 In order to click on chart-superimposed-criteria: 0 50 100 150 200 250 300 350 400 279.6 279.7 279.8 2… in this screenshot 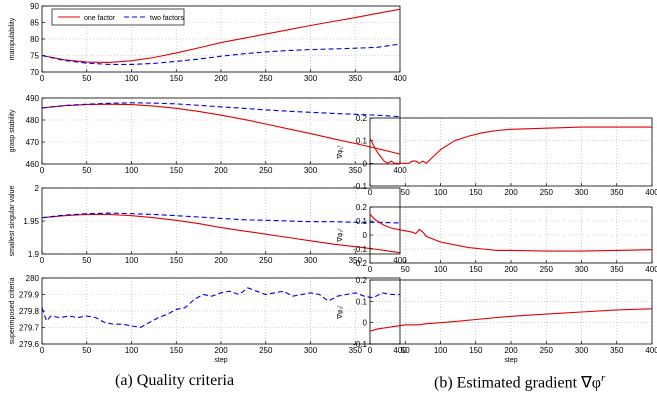, I will do `click(208, 319)`.